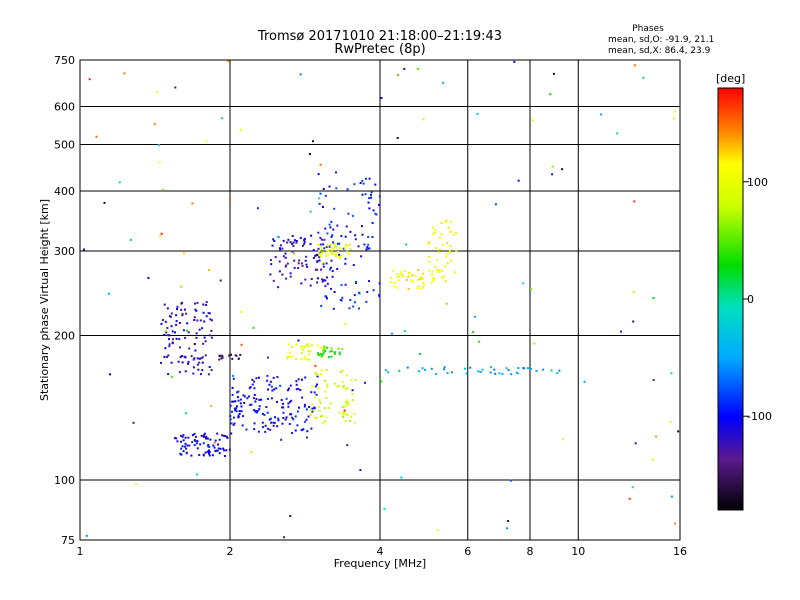 The width and height of the screenshot is (800, 600). Describe the element at coordinates (757, 299) in the screenshot. I see `colorbar-ticks: 100 0 -100` at that location.